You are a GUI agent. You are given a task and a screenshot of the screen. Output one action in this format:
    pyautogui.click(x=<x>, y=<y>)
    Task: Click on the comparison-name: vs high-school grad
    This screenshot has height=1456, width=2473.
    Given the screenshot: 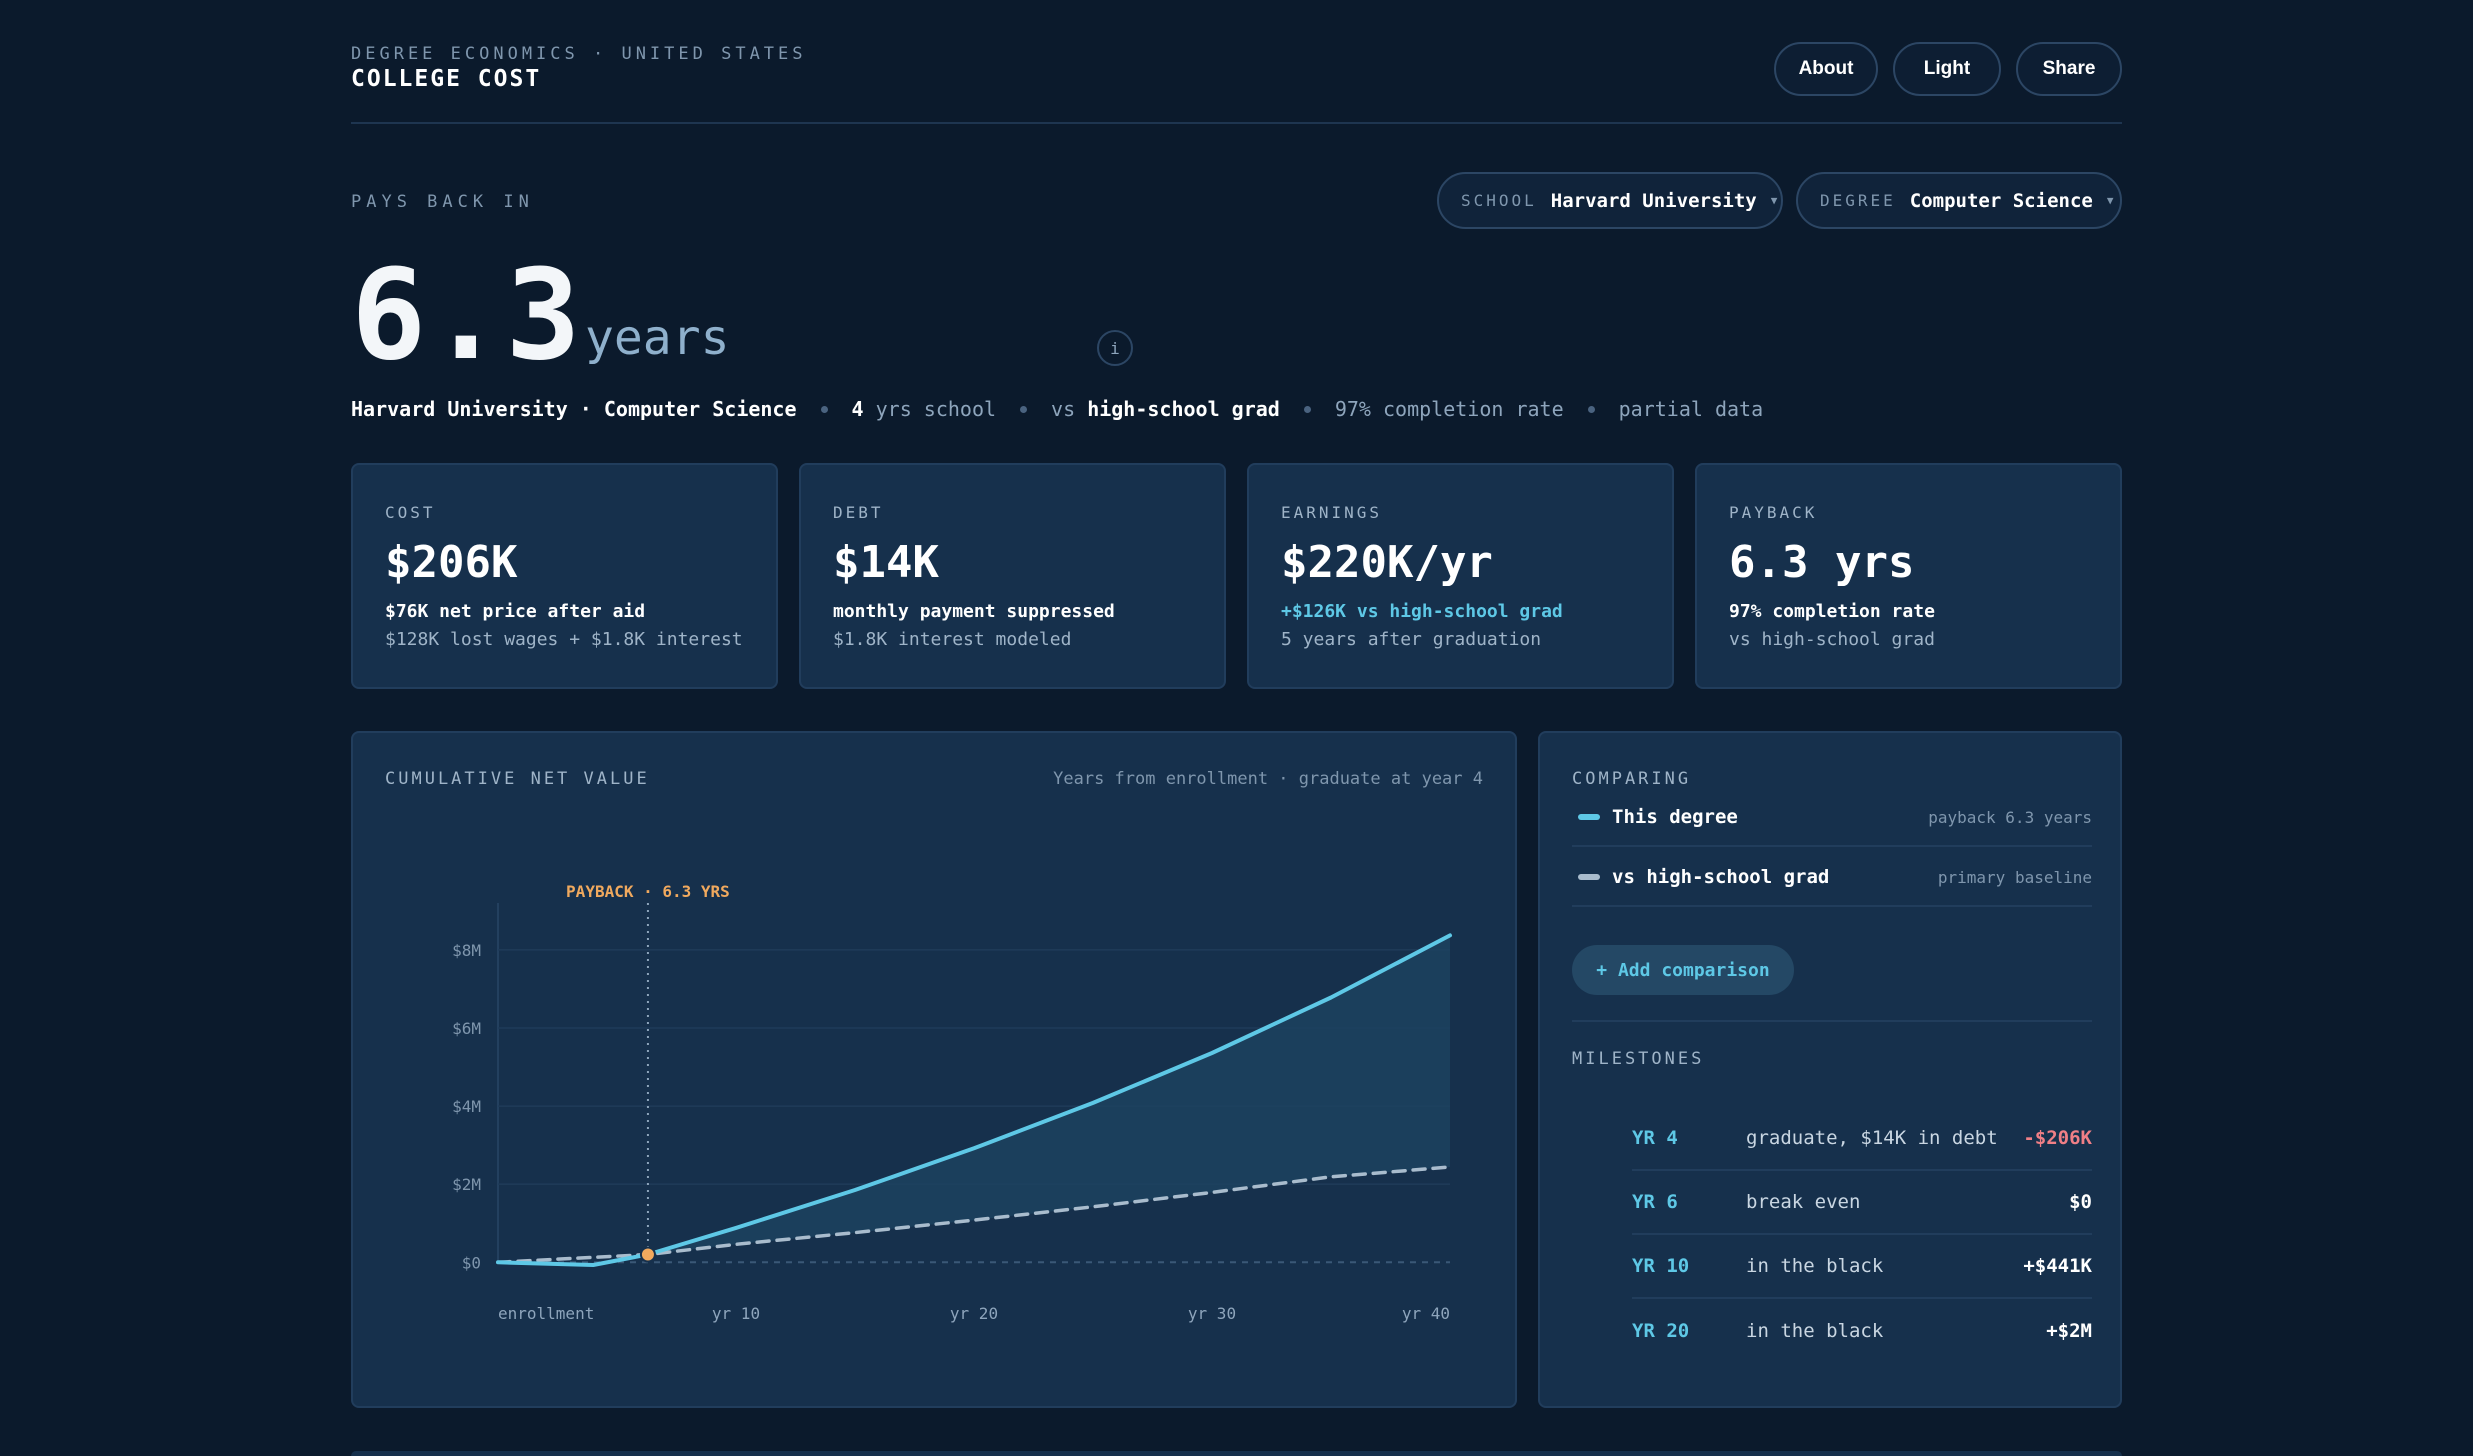 What is the action you would take?
    pyautogui.click(x=1721, y=877)
    